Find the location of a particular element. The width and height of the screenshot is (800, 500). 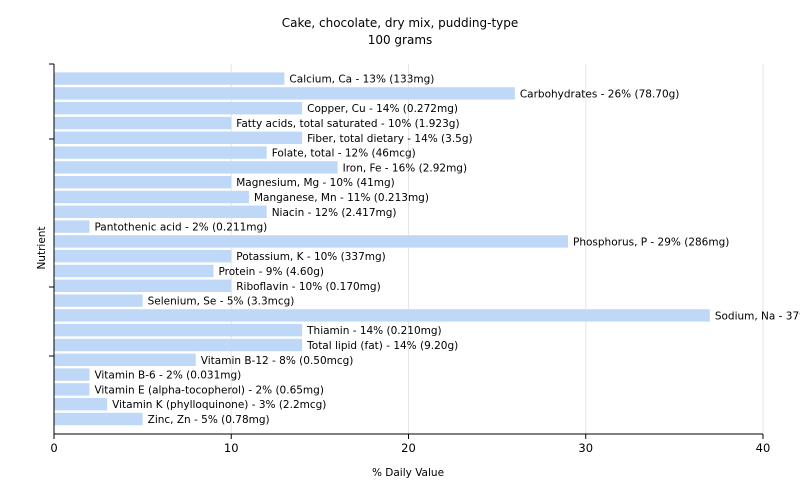

bar-label: Pantothenic acid - 2% (0.211mg) is located at coordinates (180, 228).